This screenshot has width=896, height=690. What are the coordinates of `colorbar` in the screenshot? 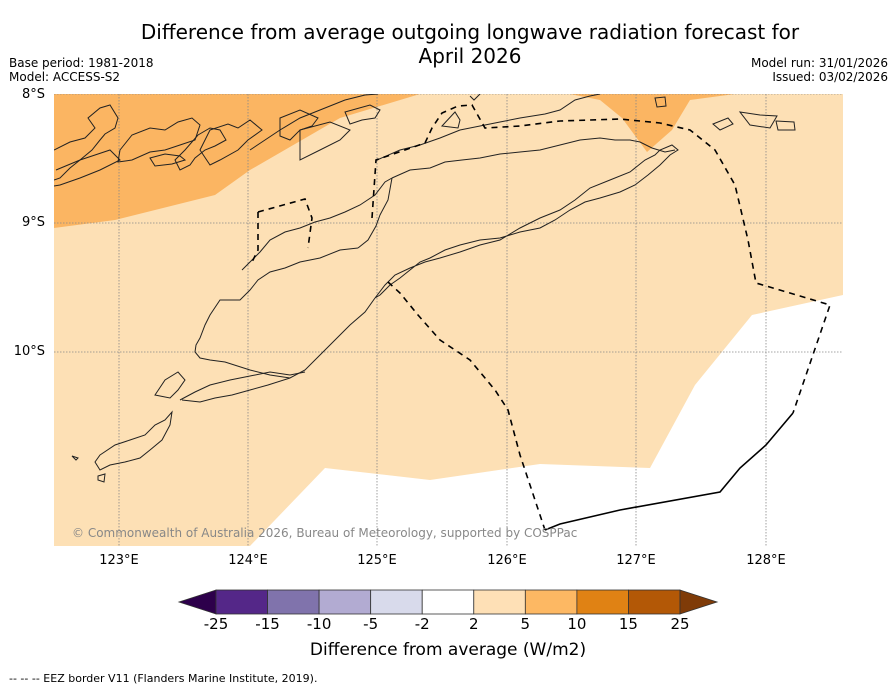 It's located at (448, 602).